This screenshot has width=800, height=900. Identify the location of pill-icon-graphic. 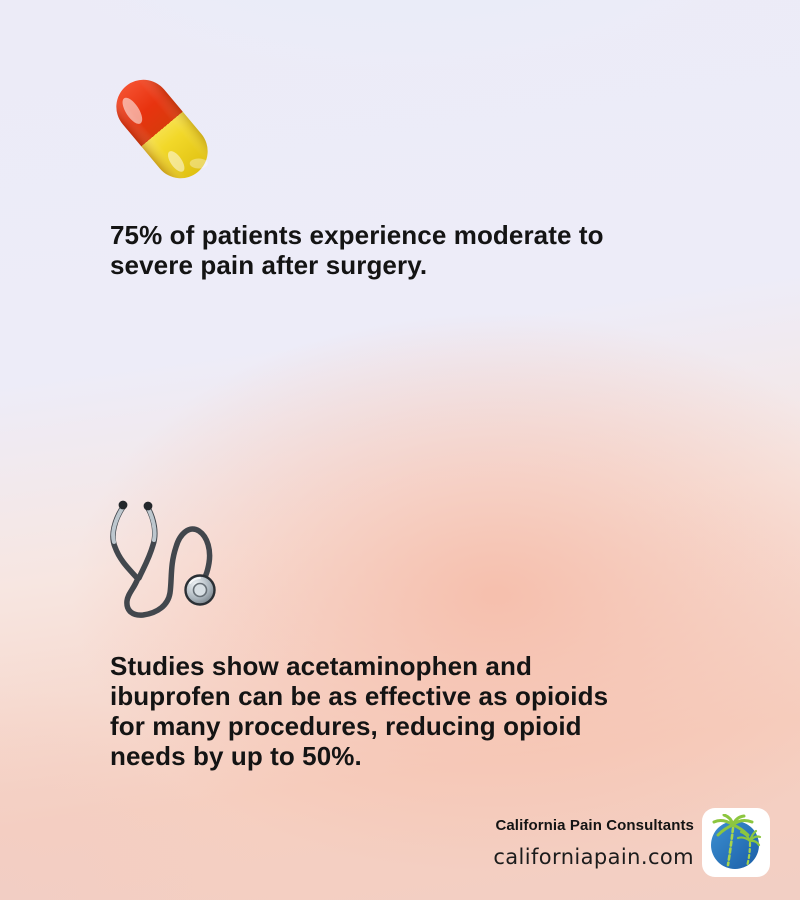
(162, 129).